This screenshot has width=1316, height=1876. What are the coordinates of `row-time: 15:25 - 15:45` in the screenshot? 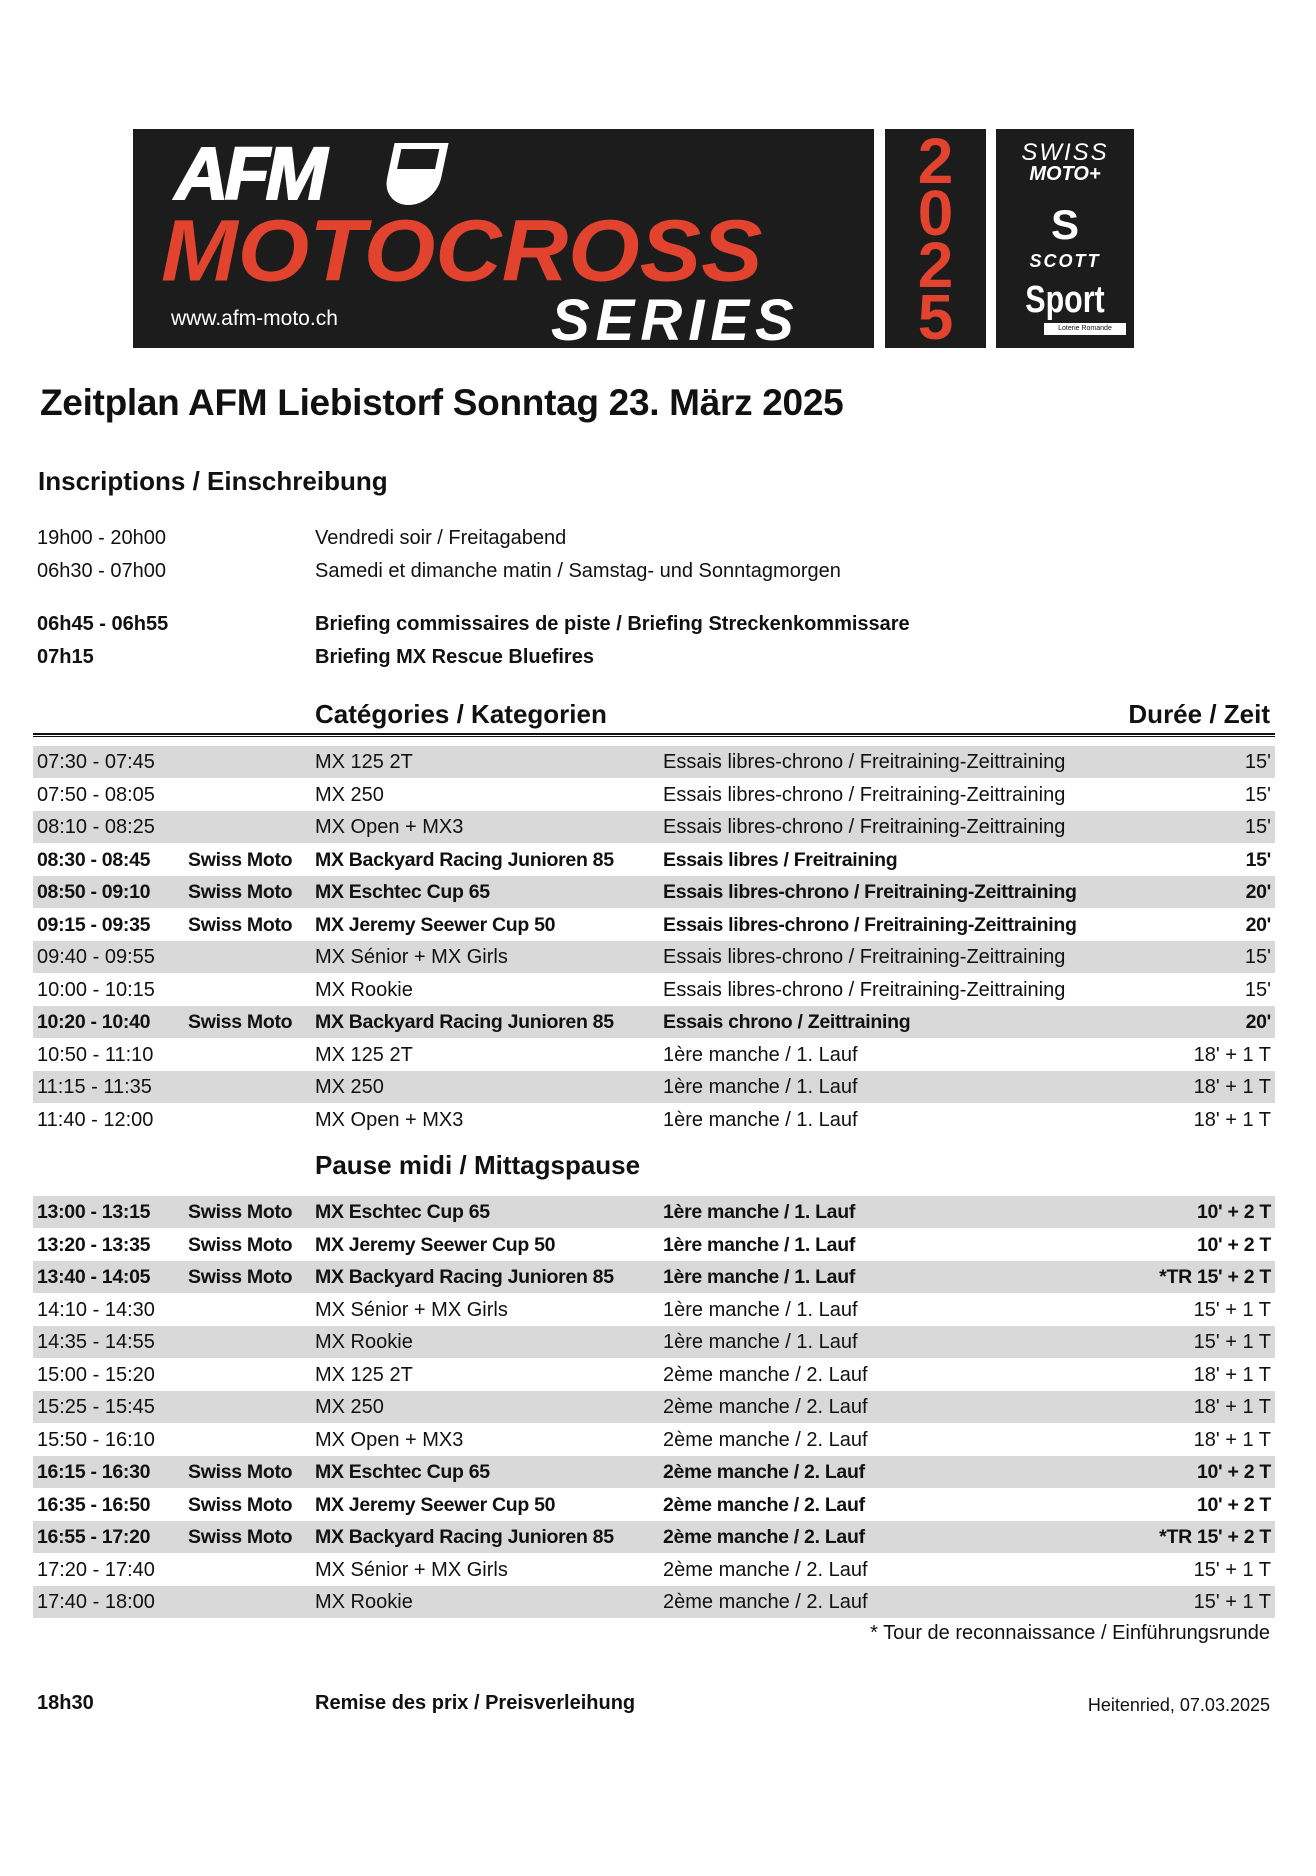 It's located at (96, 1407).